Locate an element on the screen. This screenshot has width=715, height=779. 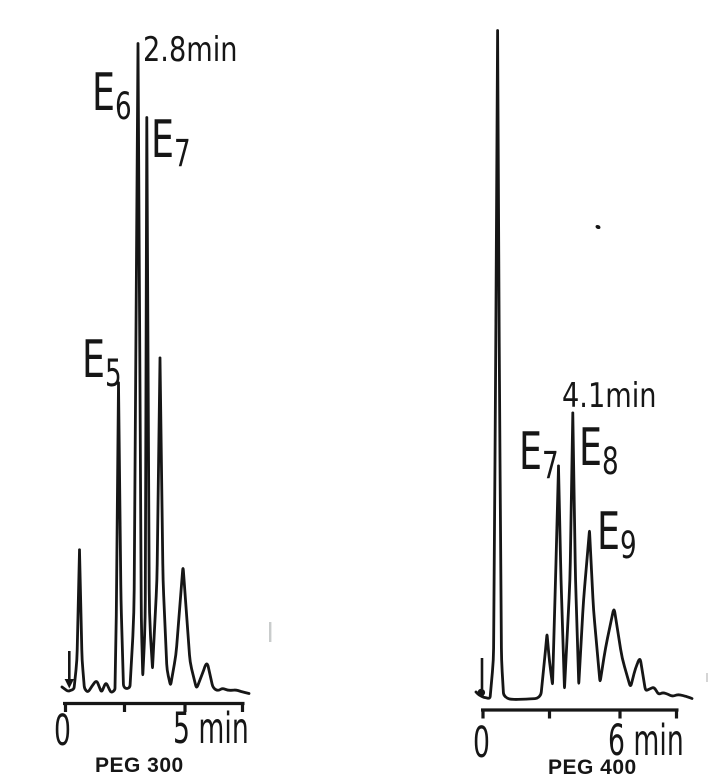
peg300-x-axis is located at coordinates (154, 706).